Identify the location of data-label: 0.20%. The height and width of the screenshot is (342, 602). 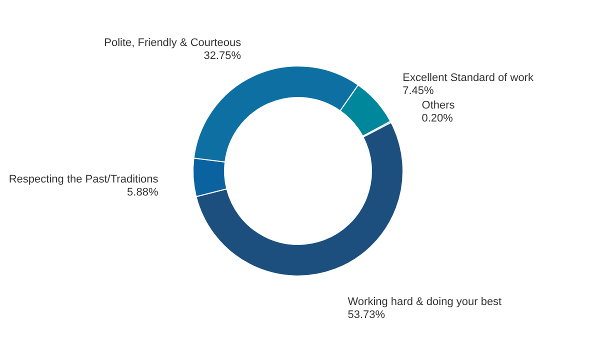
(438, 118).